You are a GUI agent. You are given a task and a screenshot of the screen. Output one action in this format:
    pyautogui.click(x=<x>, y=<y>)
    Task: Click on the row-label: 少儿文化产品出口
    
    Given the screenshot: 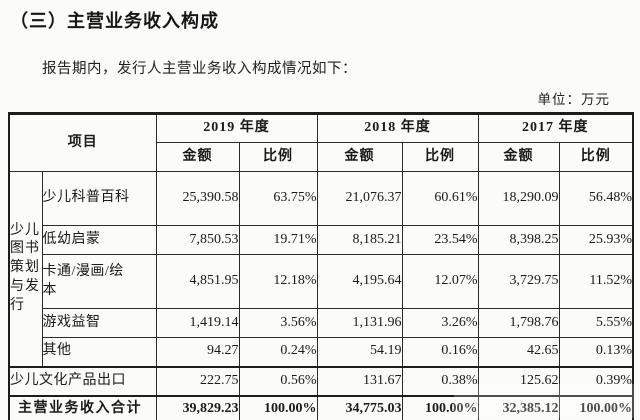 What is the action you would take?
    pyautogui.click(x=82, y=380)
    